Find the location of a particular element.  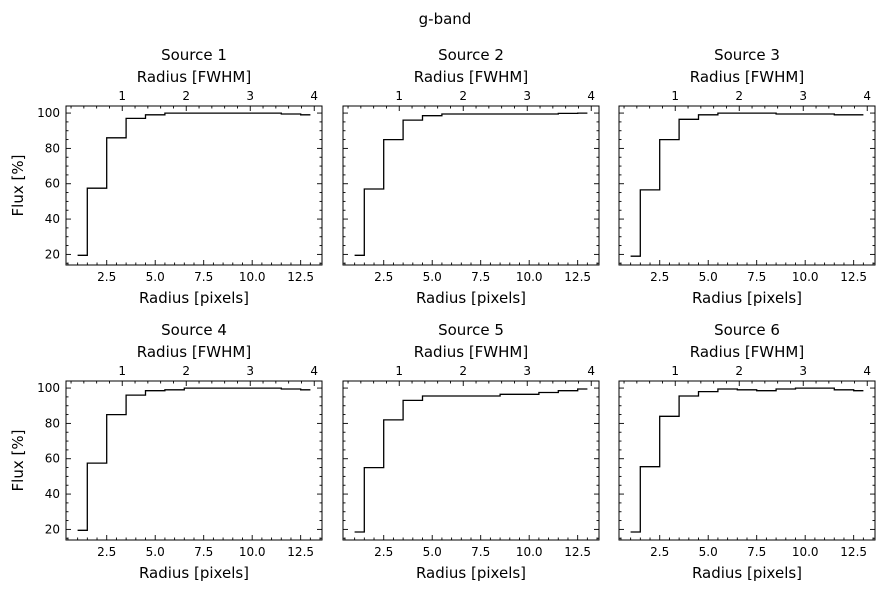

figure-suptitle: g-band is located at coordinates (445, 19).